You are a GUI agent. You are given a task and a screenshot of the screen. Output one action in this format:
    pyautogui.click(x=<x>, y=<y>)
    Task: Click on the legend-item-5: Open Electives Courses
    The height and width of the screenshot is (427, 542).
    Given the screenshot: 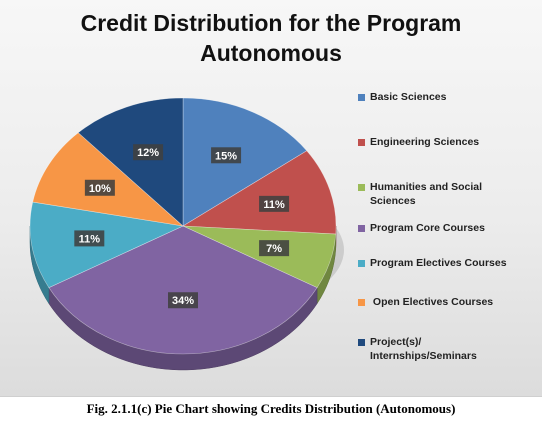 What is the action you would take?
    pyautogui.click(x=447, y=302)
    